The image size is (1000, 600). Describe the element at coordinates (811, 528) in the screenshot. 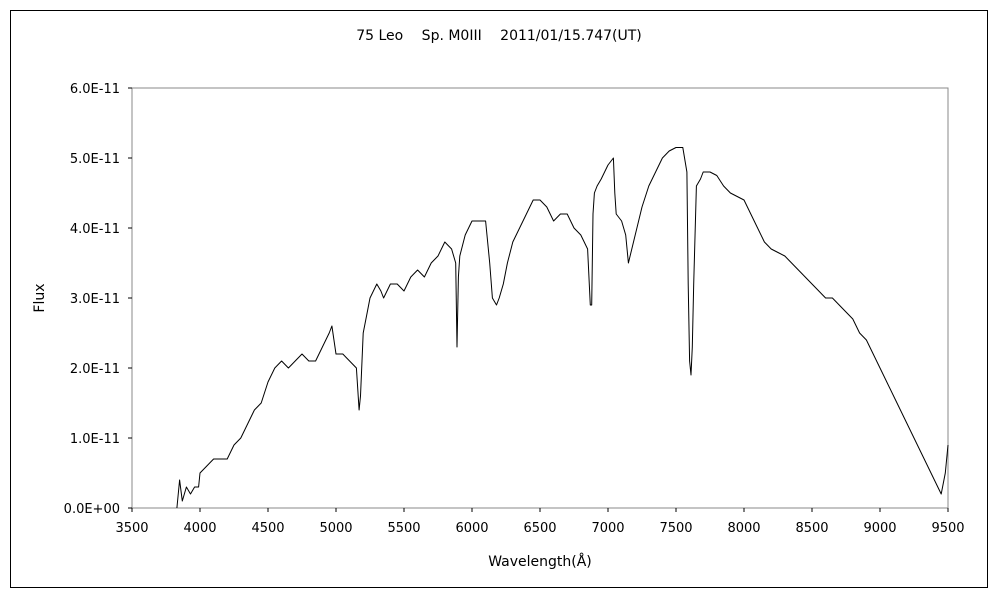

I see `x-tick-label: 8500` at that location.